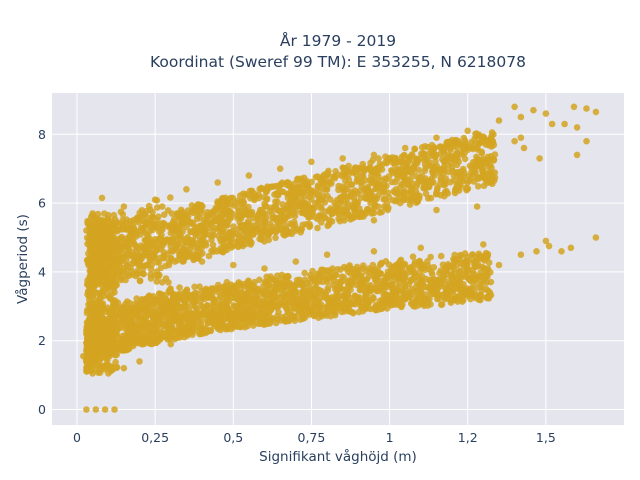  I want to click on x-tick-label: 1,5, so click(546, 437).